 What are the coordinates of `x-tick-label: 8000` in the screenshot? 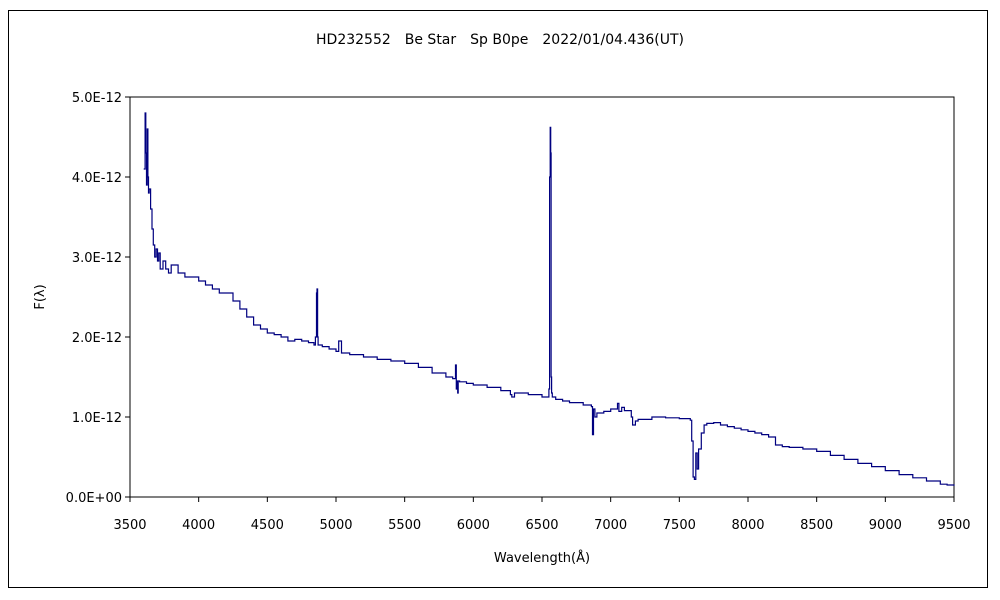 It's located at (747, 525).